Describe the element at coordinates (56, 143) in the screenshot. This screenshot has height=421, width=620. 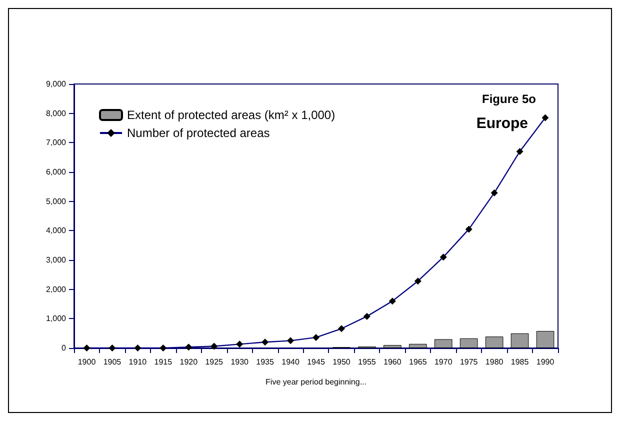
I see `y-tick-label: 7,000` at that location.